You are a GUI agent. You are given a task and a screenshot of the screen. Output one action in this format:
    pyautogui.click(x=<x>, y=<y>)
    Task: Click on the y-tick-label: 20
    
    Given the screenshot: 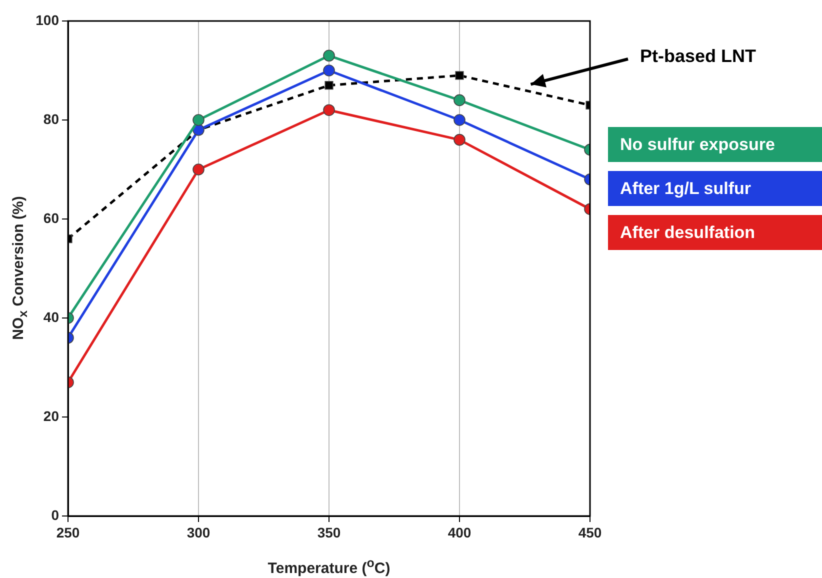 What is the action you would take?
    pyautogui.click(x=51, y=416)
    